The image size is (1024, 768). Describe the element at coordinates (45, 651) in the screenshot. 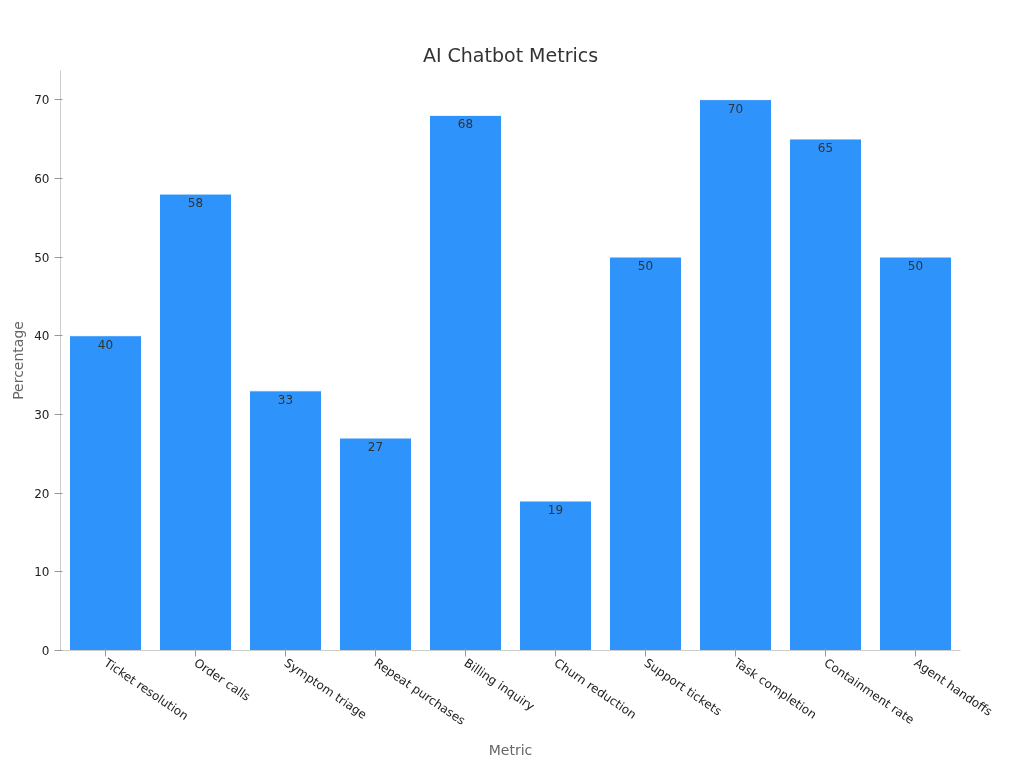

I see `y-tick-label: 0` at that location.